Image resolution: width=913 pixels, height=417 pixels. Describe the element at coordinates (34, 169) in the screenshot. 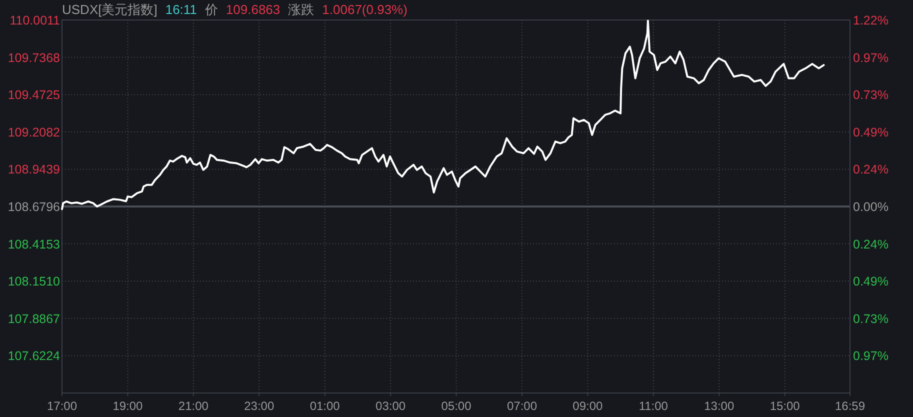

I see `y-tick-label: 108.9439` at that location.